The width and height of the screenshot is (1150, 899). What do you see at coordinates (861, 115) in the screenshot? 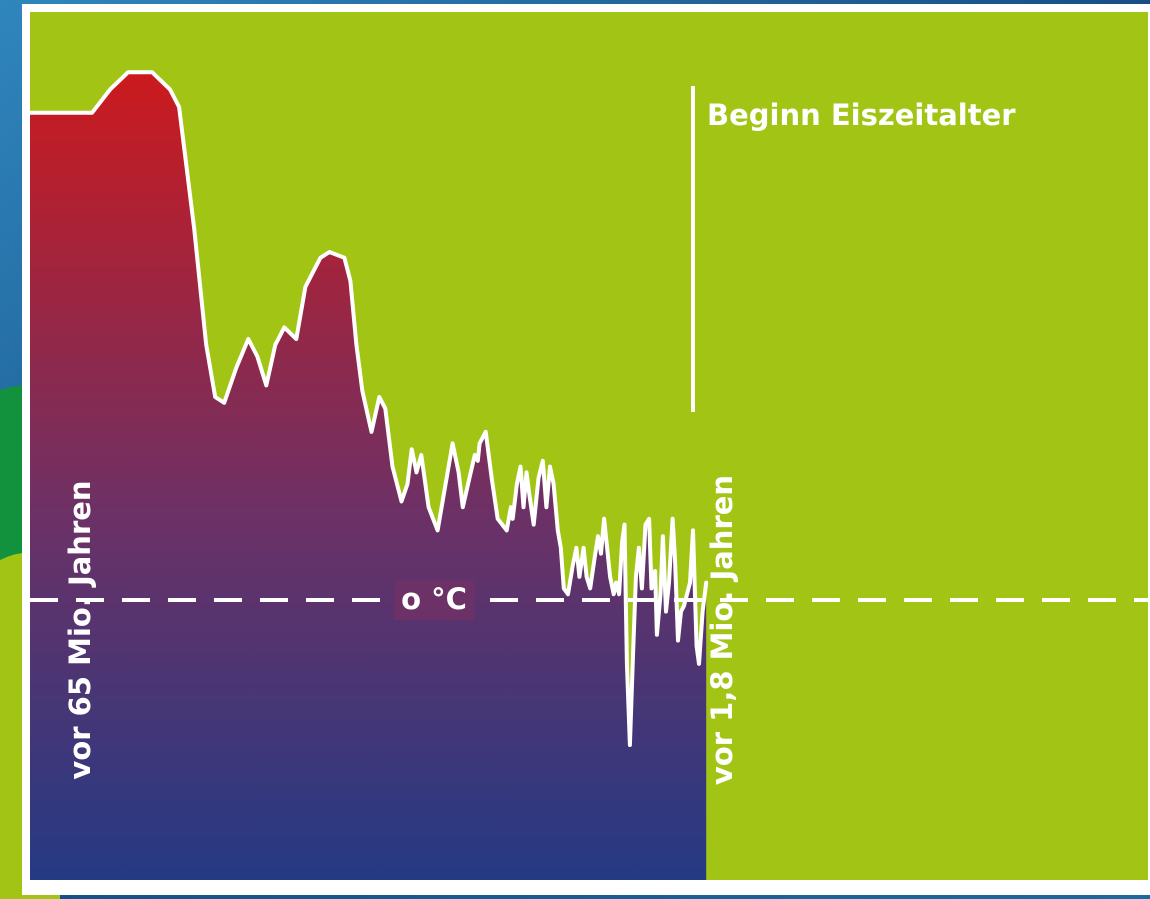
I see `ice-age-label: Beginn Eiszeitalter` at bounding box center [861, 115].